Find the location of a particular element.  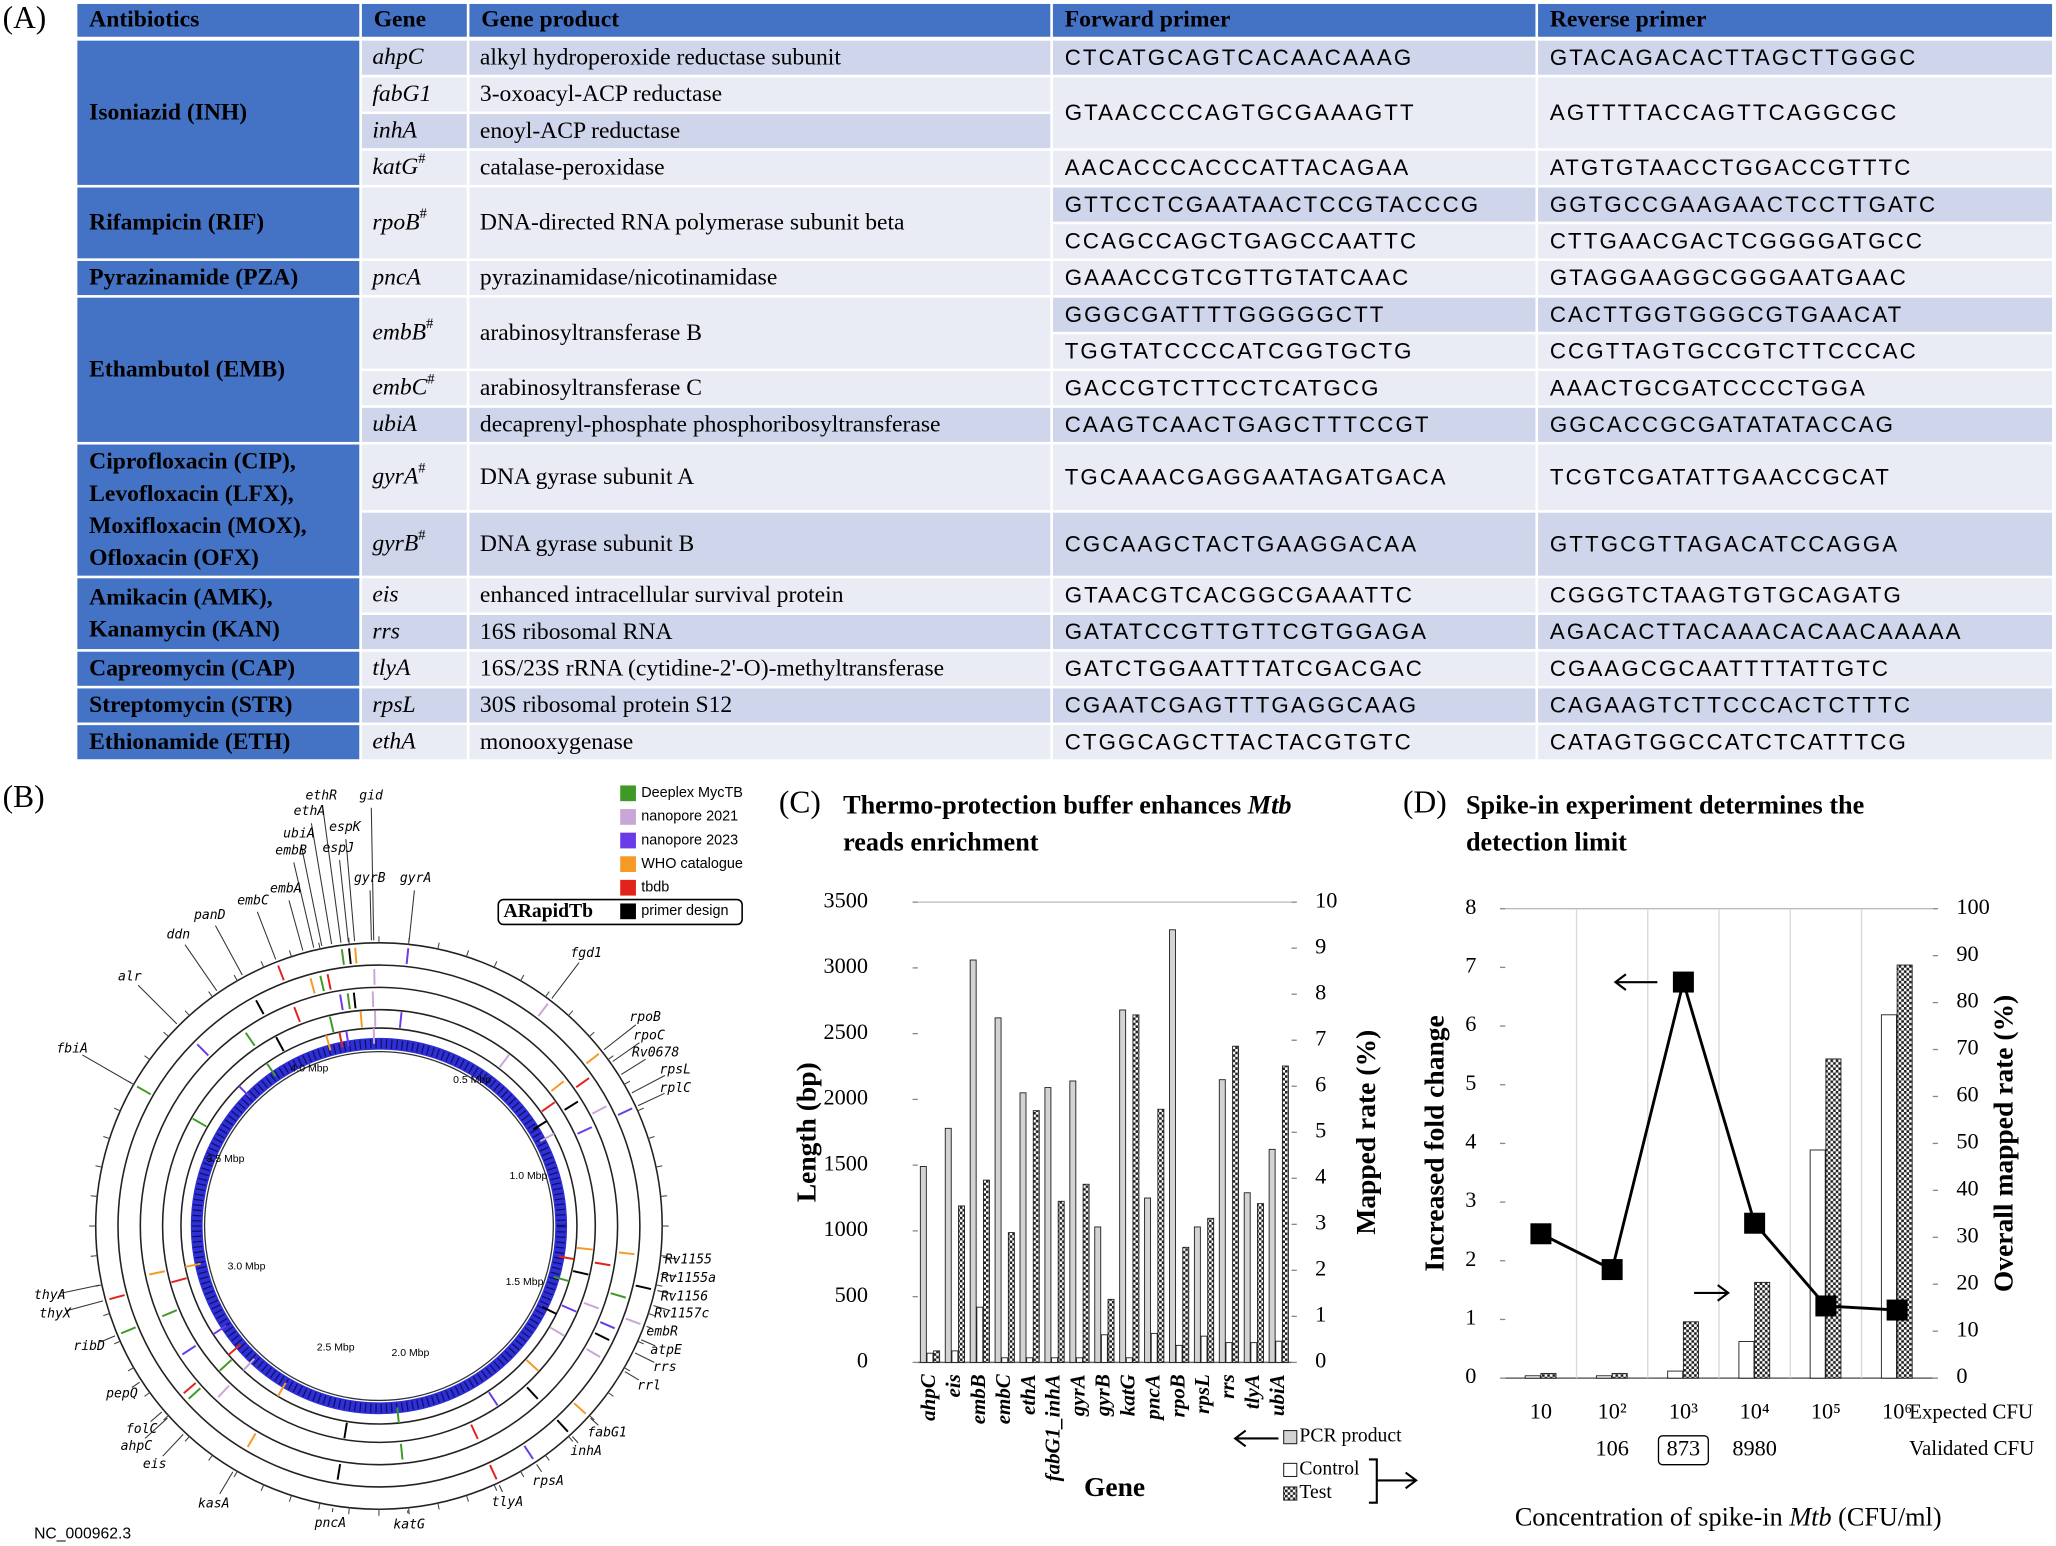

gene-symbol: ahpC is located at coordinates (397, 57).